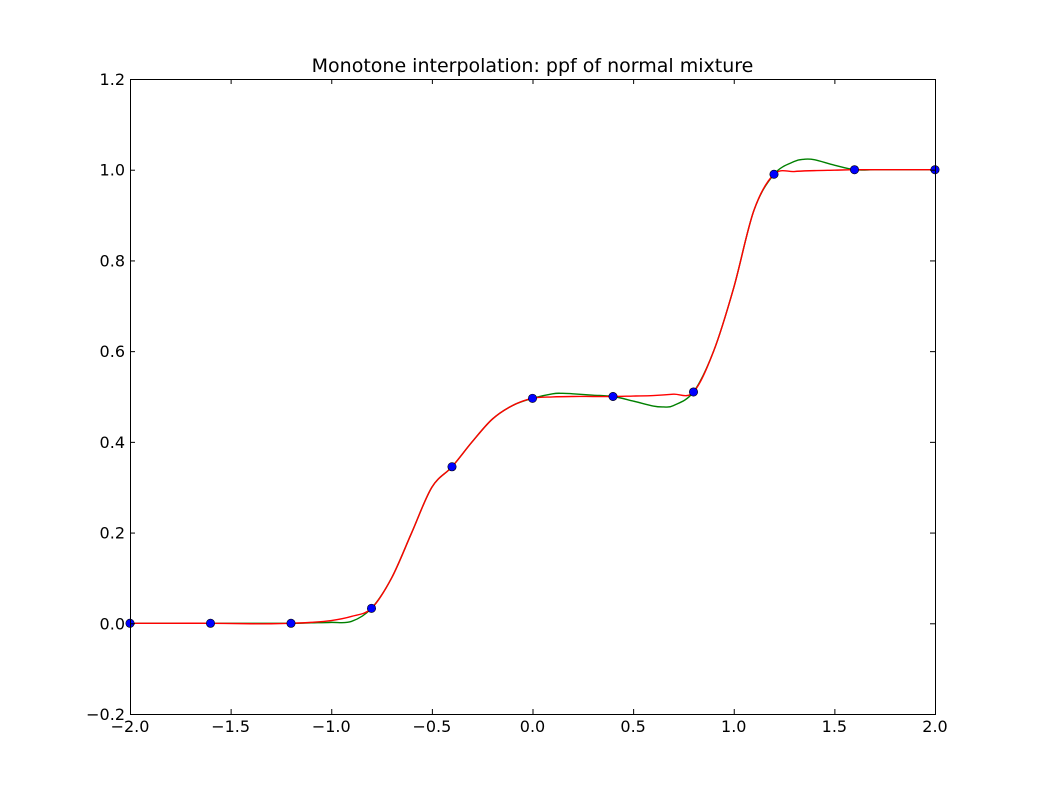  What do you see at coordinates (112, 170) in the screenshot?
I see `y-tick-label: 1.0` at bounding box center [112, 170].